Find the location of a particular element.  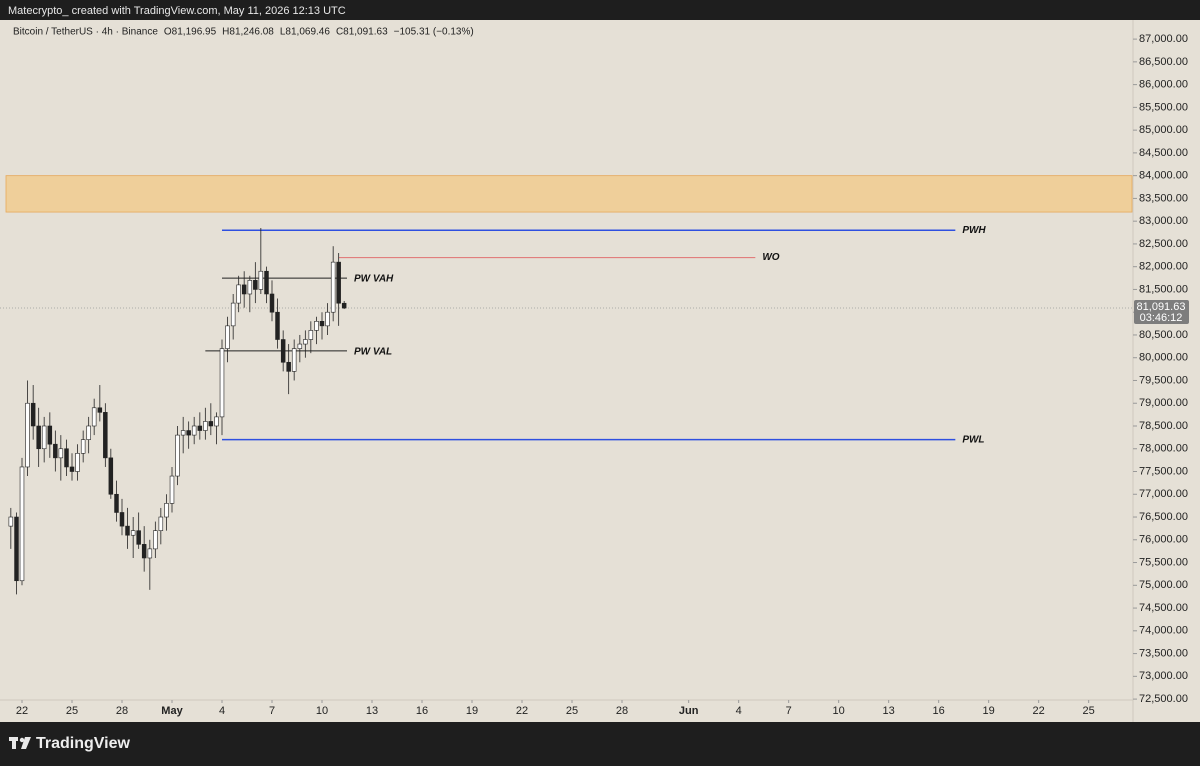

y-tick-label: 74,500.00 is located at coordinates (1163, 608).